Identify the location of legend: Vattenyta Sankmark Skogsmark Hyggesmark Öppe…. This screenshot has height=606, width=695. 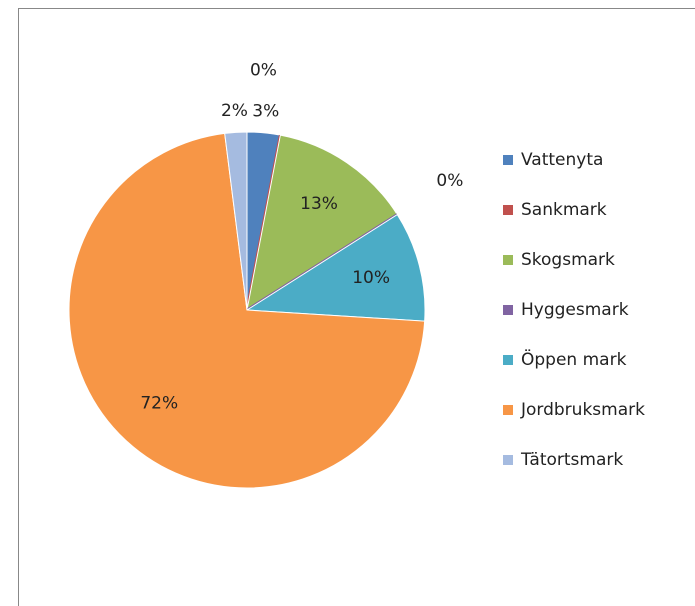
(574, 310).